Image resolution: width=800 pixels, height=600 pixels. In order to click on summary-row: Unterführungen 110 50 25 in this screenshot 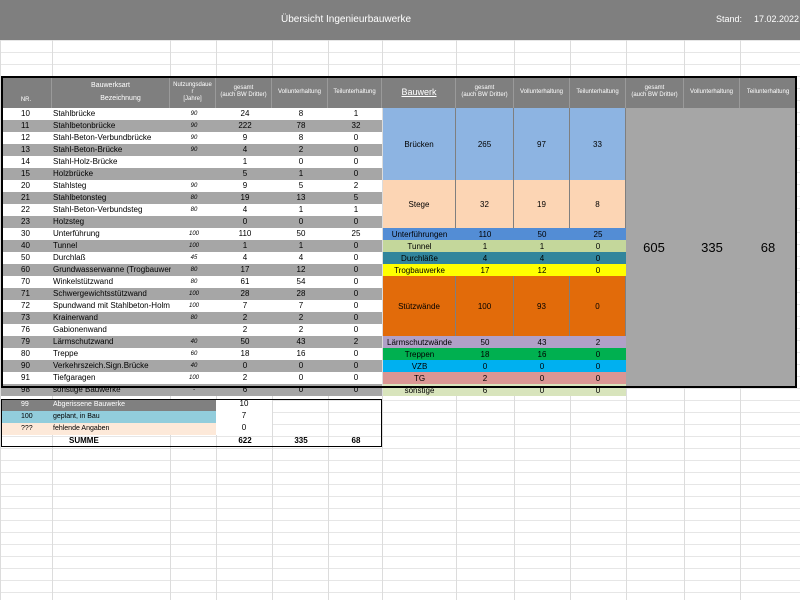, I will do `click(504, 234)`.